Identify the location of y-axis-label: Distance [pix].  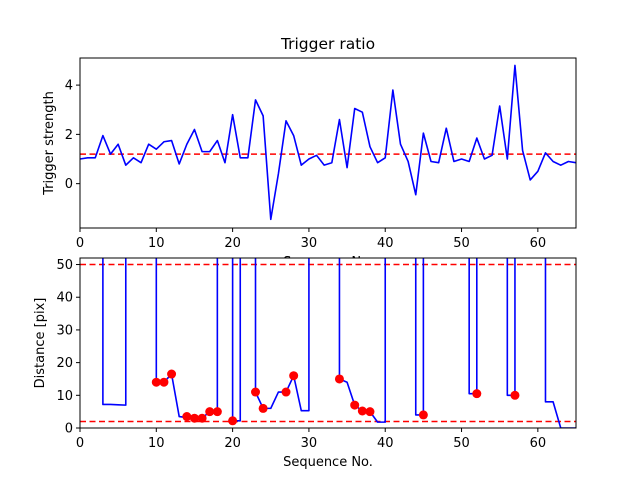
(40, 343).